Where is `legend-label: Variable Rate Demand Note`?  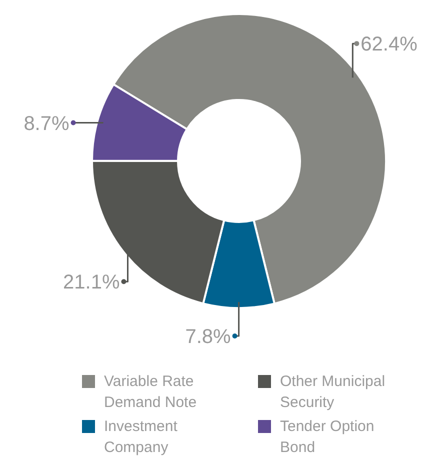
legend-label: Variable Rate Demand Note is located at coordinates (150, 392).